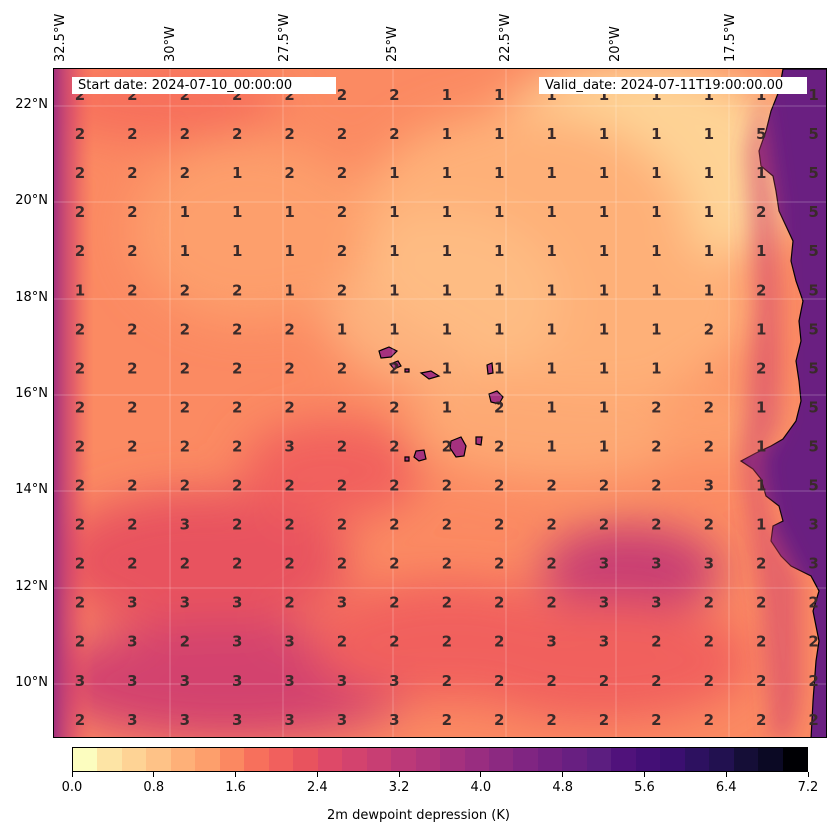 The width and height of the screenshot is (837, 836). Describe the element at coordinates (808, 787) in the screenshot. I see `colorbar-tick-label: 7.2` at that location.